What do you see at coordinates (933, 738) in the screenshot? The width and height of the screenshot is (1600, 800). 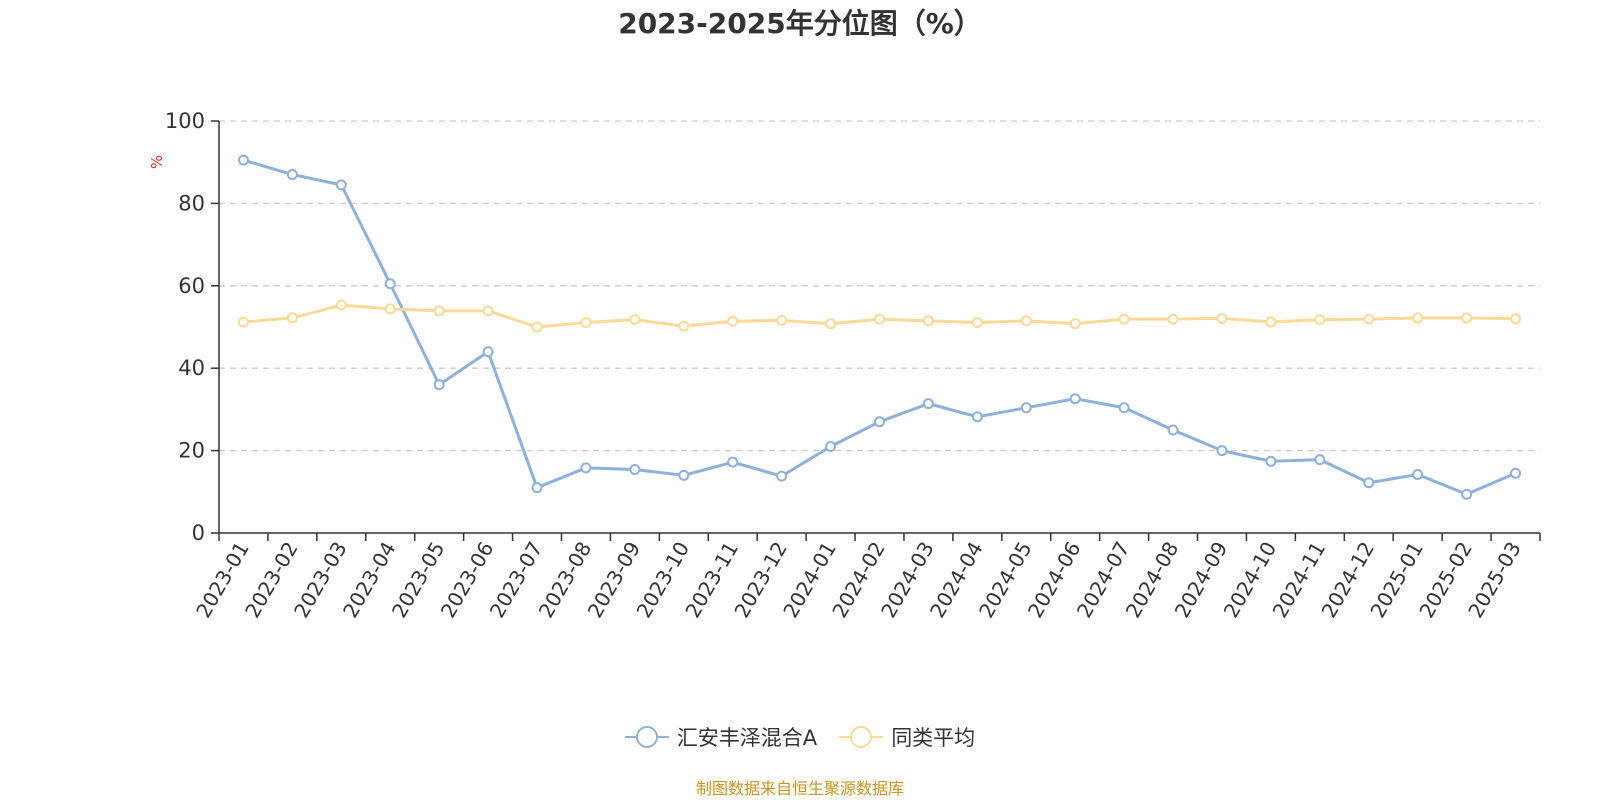 I see `legend-label: 同类平均` at bounding box center [933, 738].